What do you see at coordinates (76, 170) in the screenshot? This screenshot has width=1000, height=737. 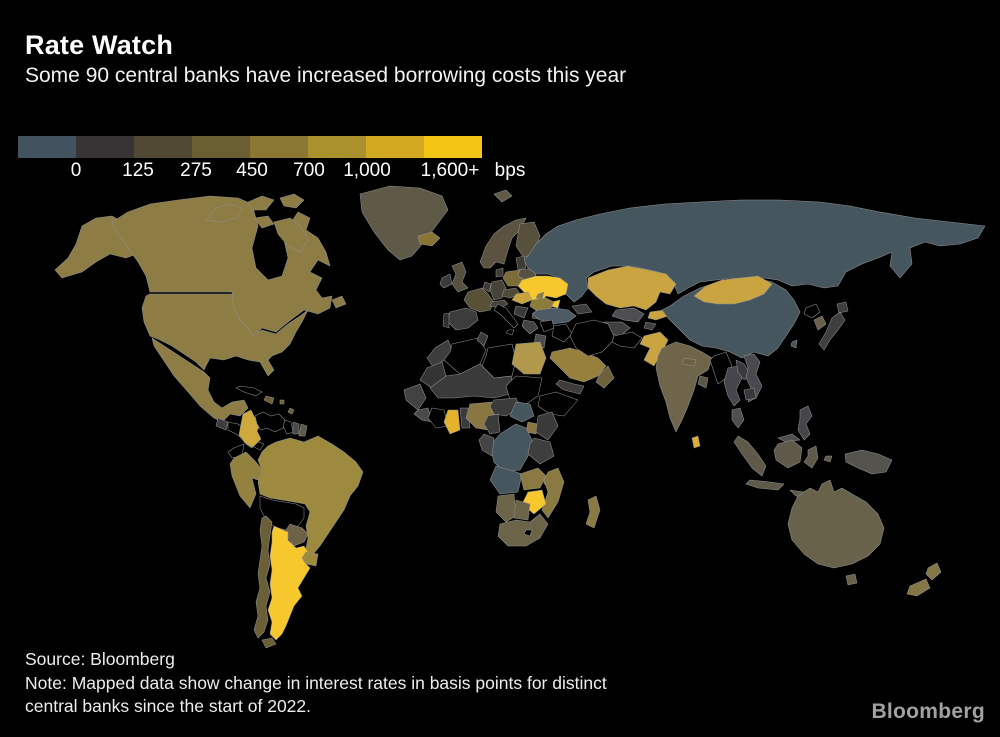 I see `legend-tick-label: 0` at bounding box center [76, 170].